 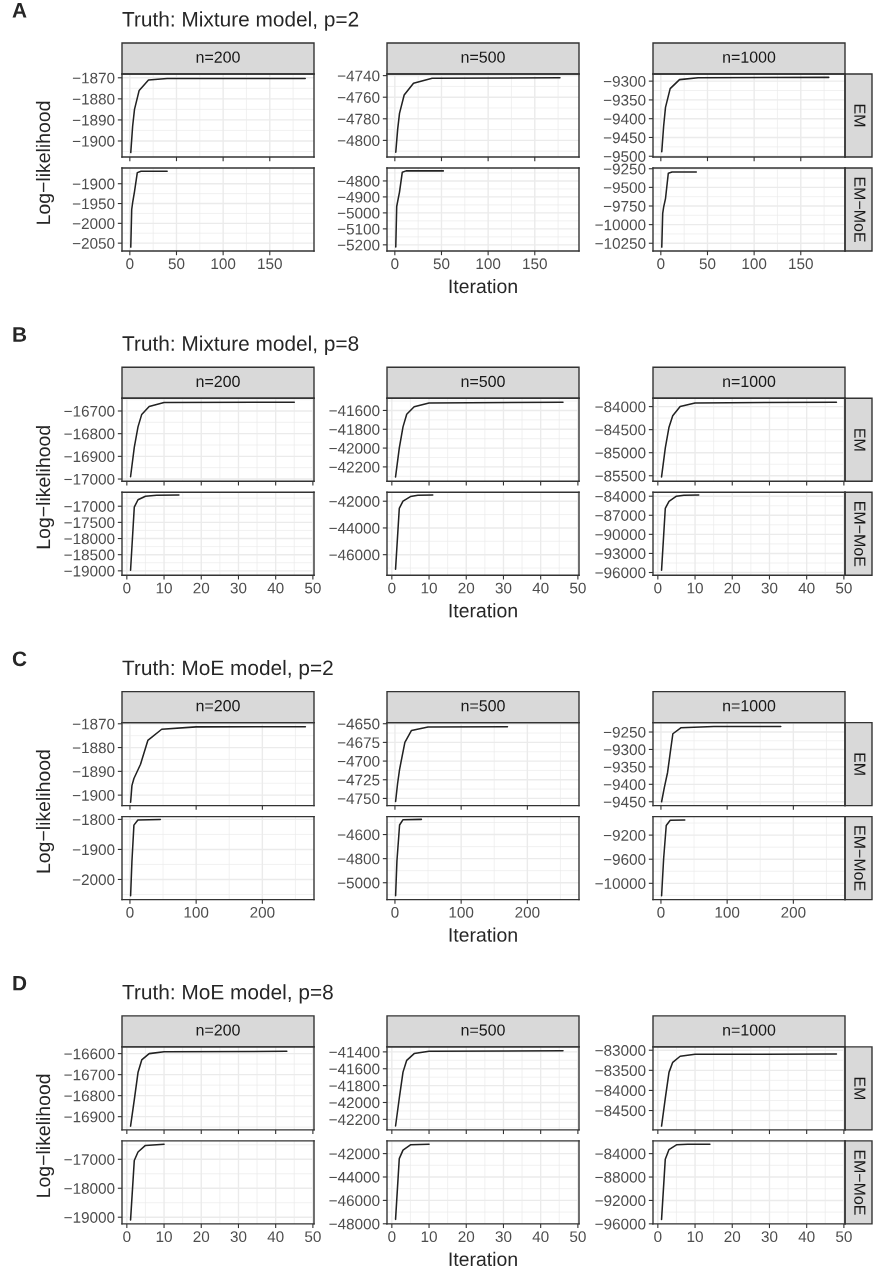 What do you see at coordinates (93, 880) in the screenshot?
I see `y-tick-label: −2000` at bounding box center [93, 880].